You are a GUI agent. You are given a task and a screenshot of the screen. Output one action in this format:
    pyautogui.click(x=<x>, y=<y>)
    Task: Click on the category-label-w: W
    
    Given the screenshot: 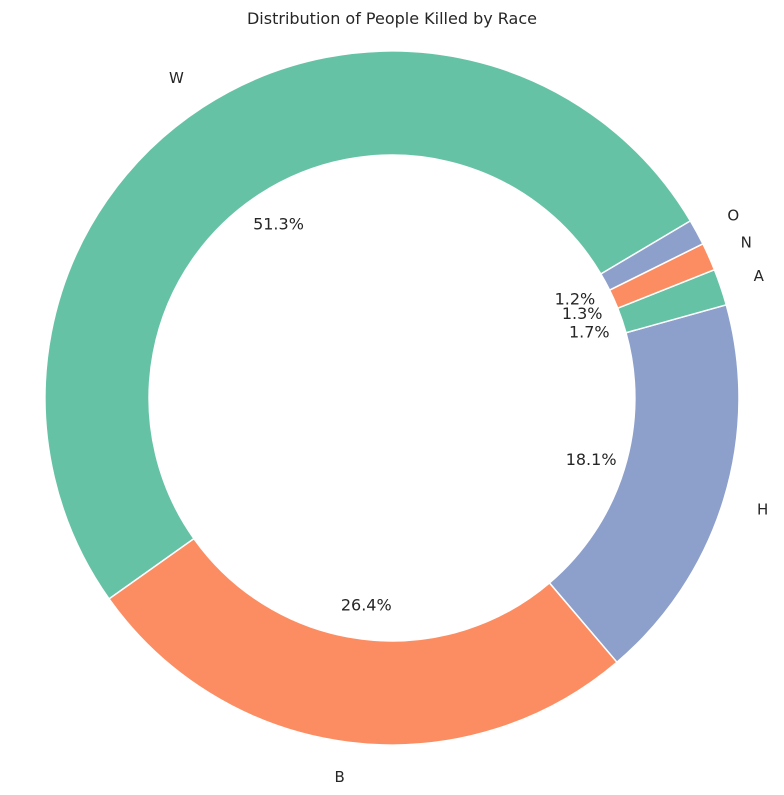 What is the action you would take?
    pyautogui.click(x=176, y=78)
    